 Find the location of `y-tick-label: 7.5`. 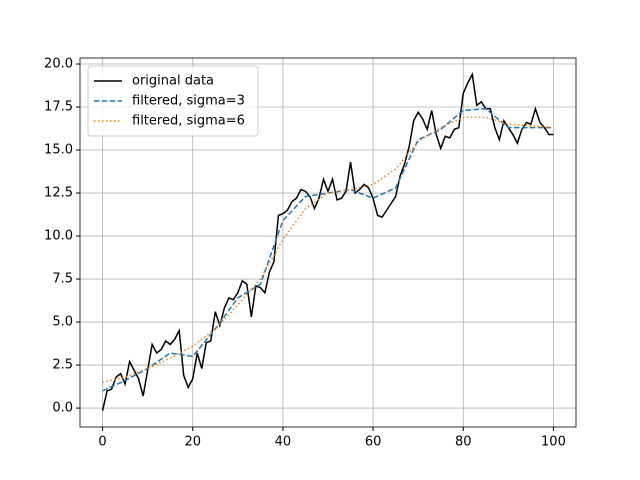

y-tick-label: 7.5 is located at coordinates (62, 279).